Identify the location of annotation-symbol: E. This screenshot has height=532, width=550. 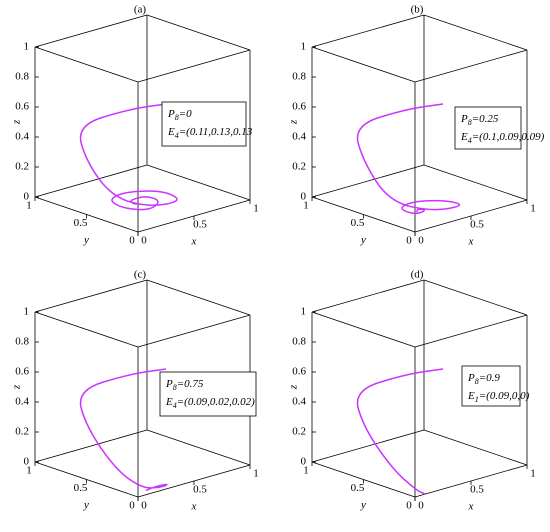
(169, 402).